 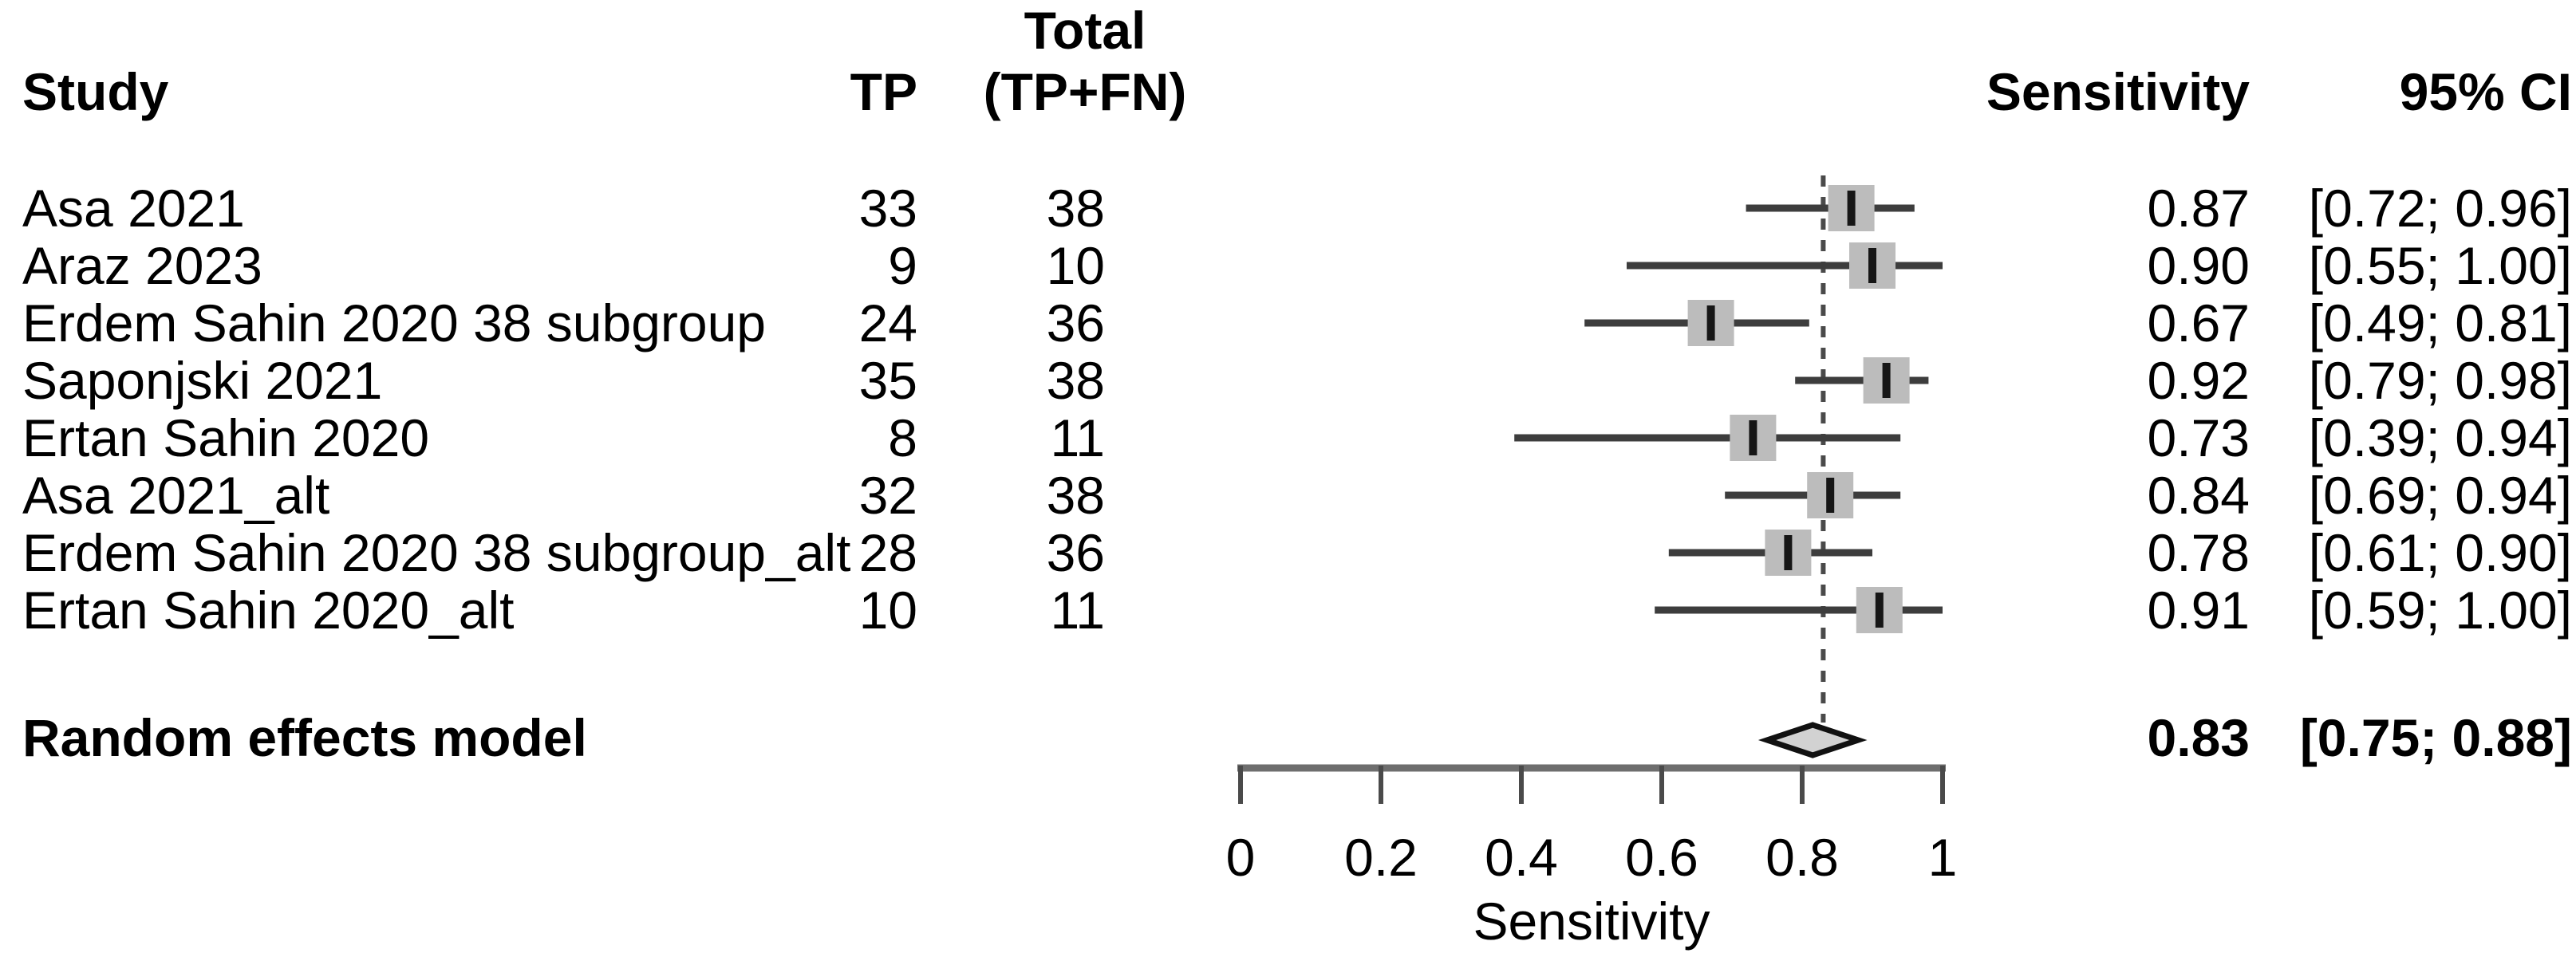 What do you see at coordinates (2485, 91) in the screenshot?
I see `column-header-ci: 95% CI` at bounding box center [2485, 91].